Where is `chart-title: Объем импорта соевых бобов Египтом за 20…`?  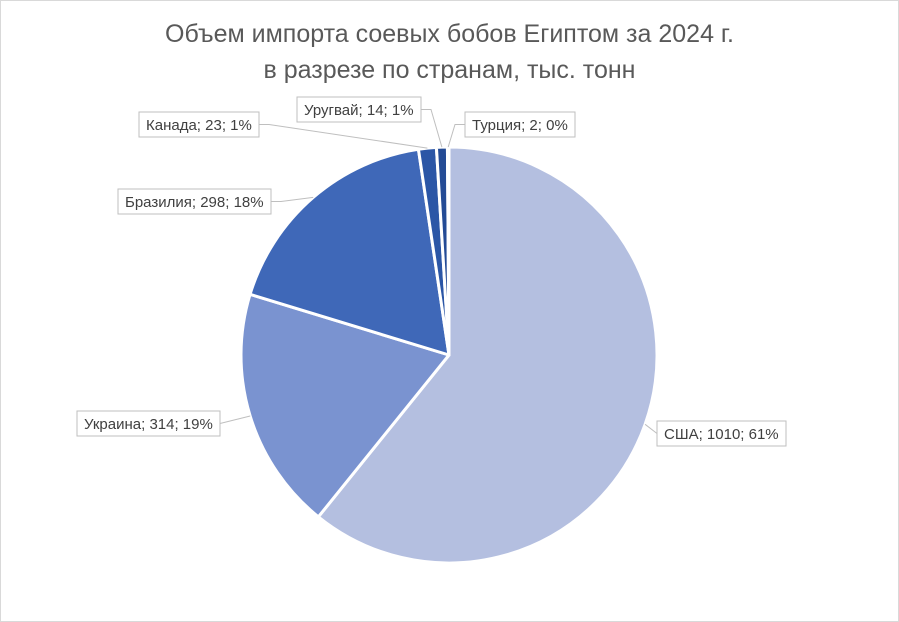 chart-title: Объем импорта соевых бобов Египтом за 20… is located at coordinates (449, 52).